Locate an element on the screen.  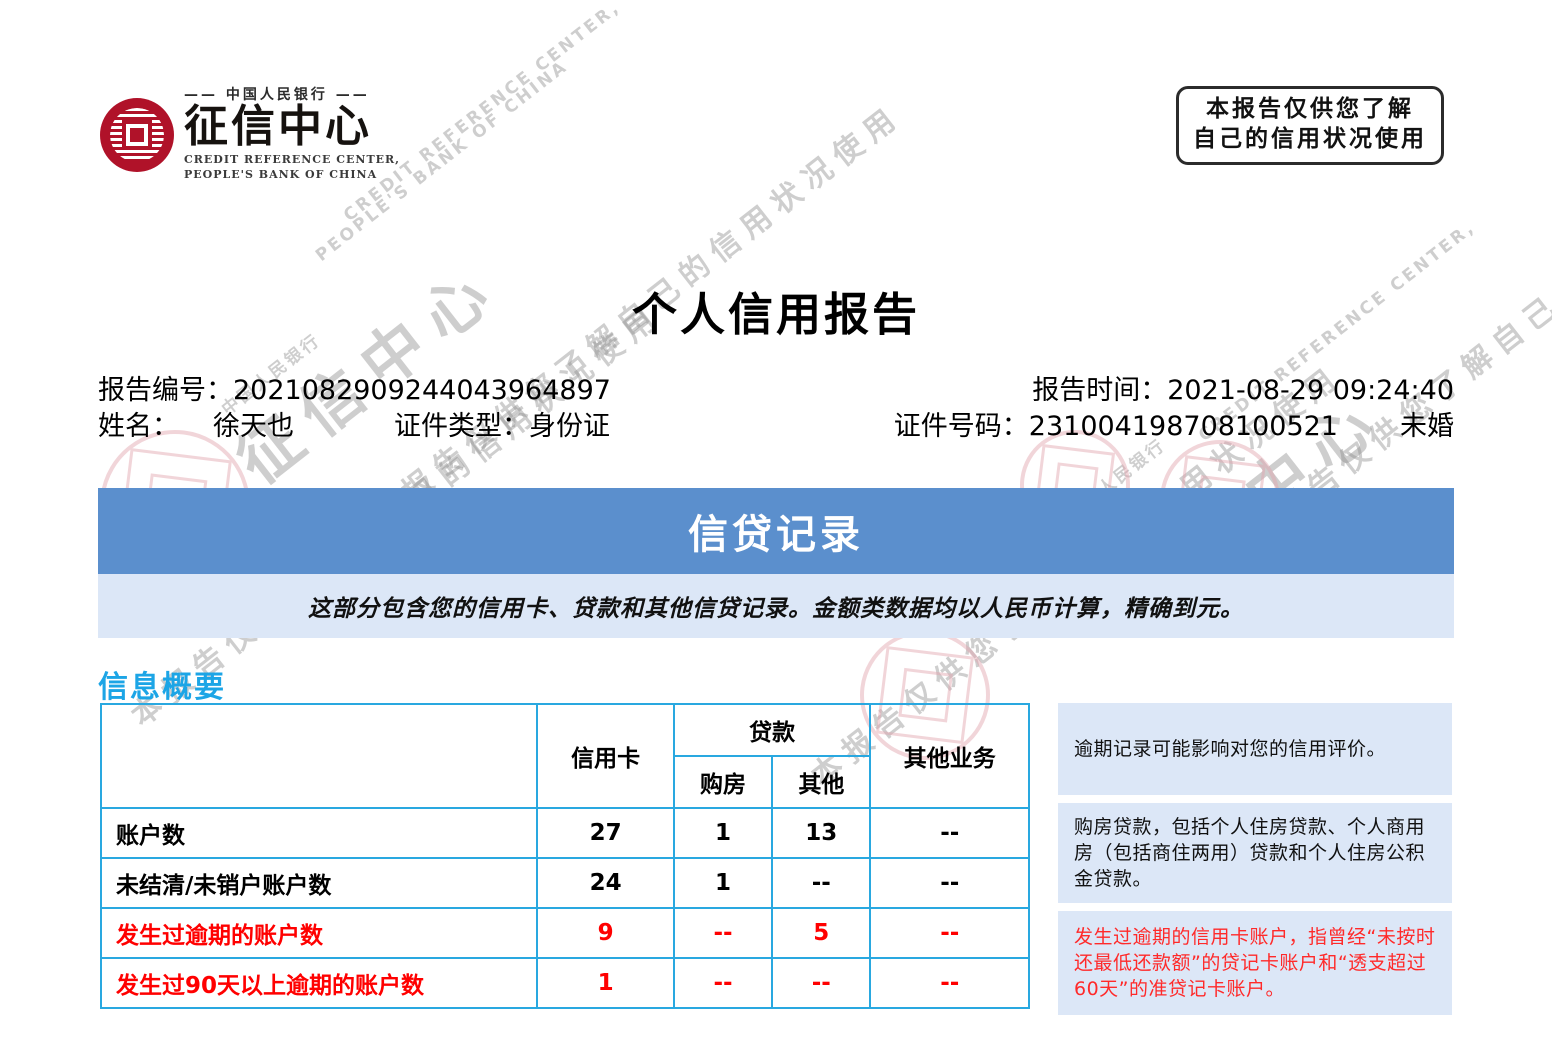
cell-loan-other: 5 is located at coordinates (821, 933).